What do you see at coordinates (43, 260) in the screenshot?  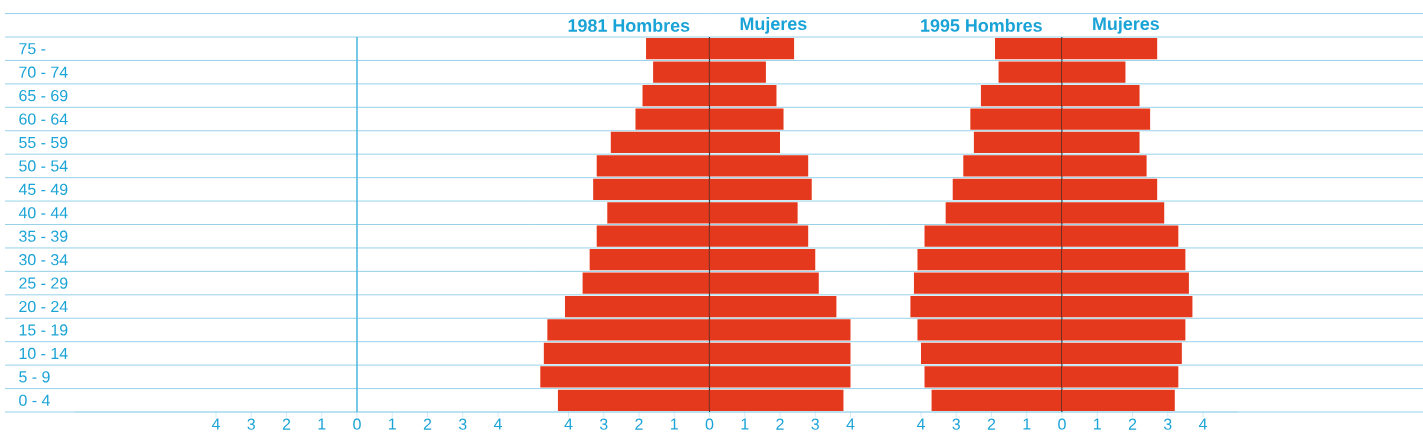 I see `y-tick-label: 30 - 34` at bounding box center [43, 260].